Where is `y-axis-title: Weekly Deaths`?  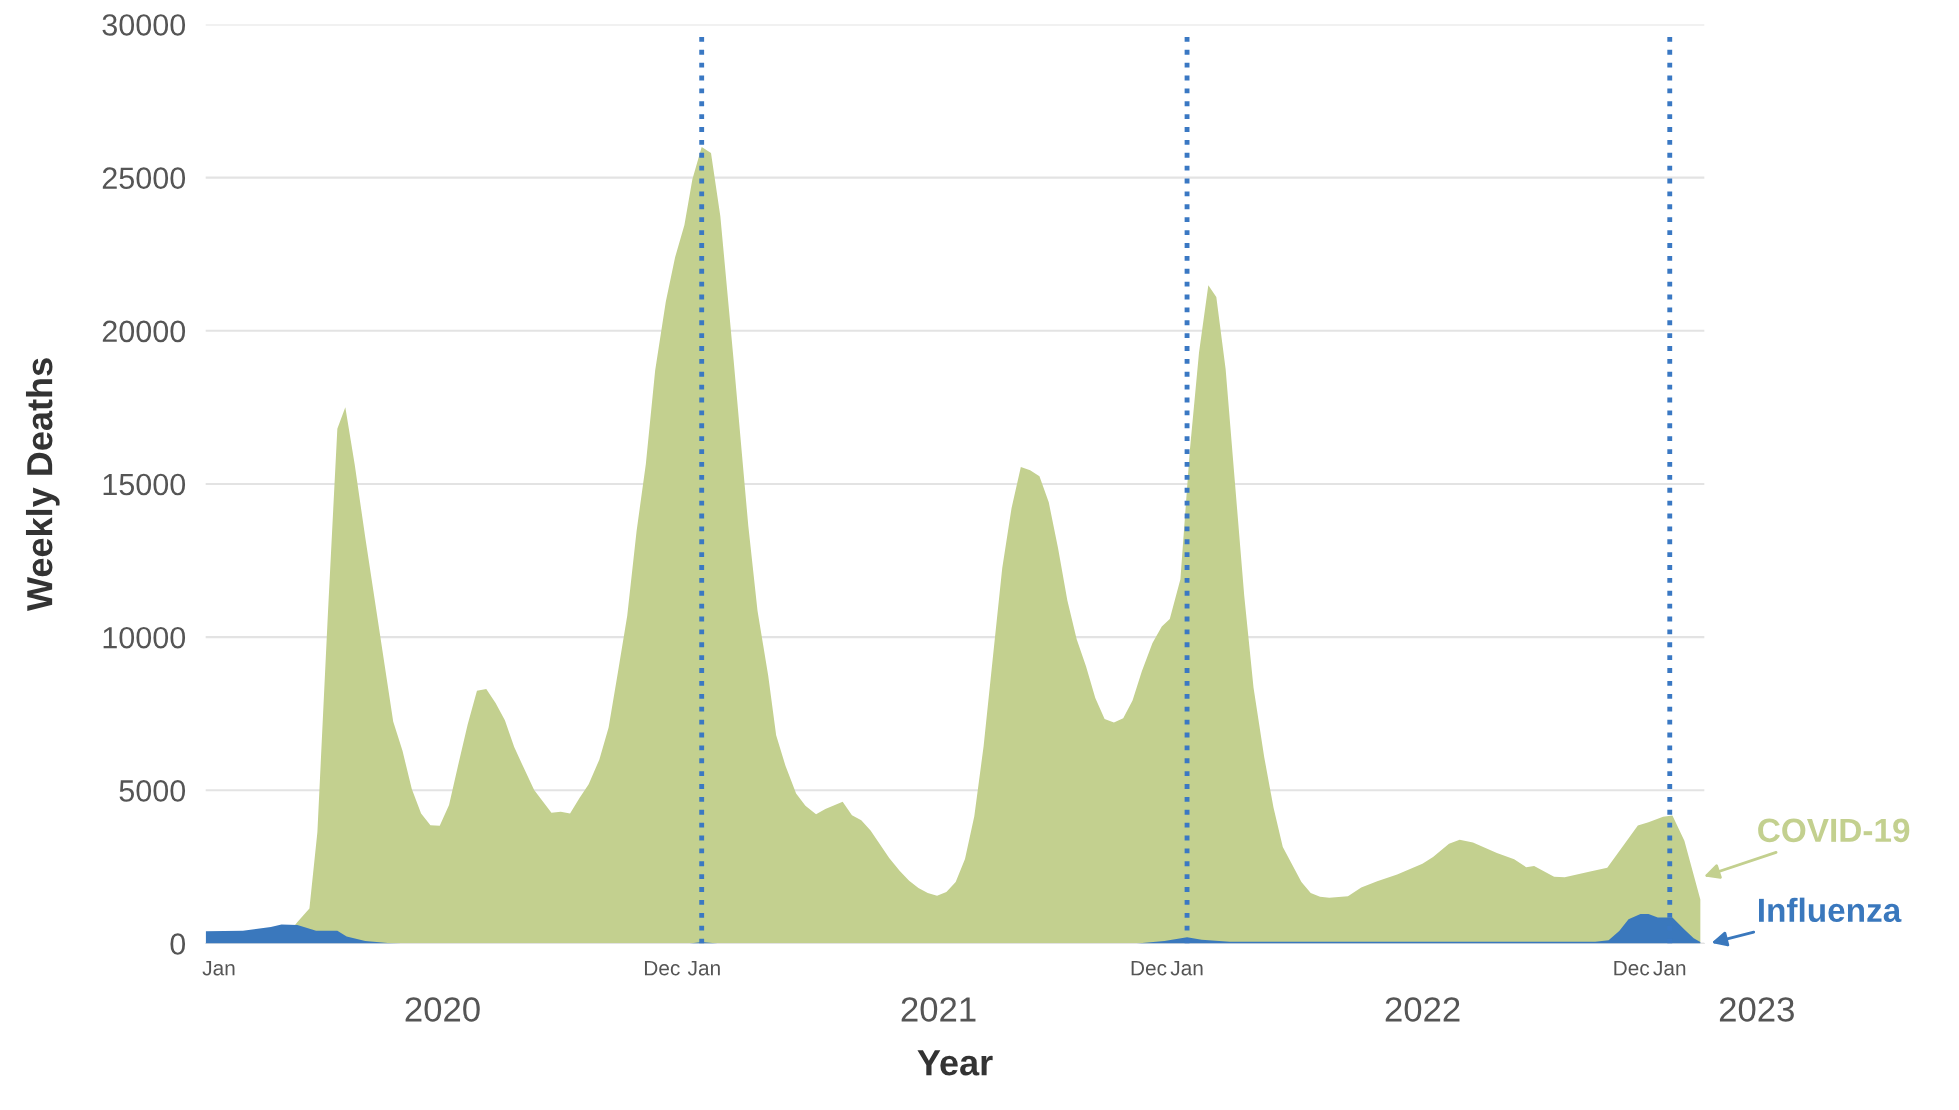
y-axis-title: Weekly Deaths is located at coordinates (42, 485).